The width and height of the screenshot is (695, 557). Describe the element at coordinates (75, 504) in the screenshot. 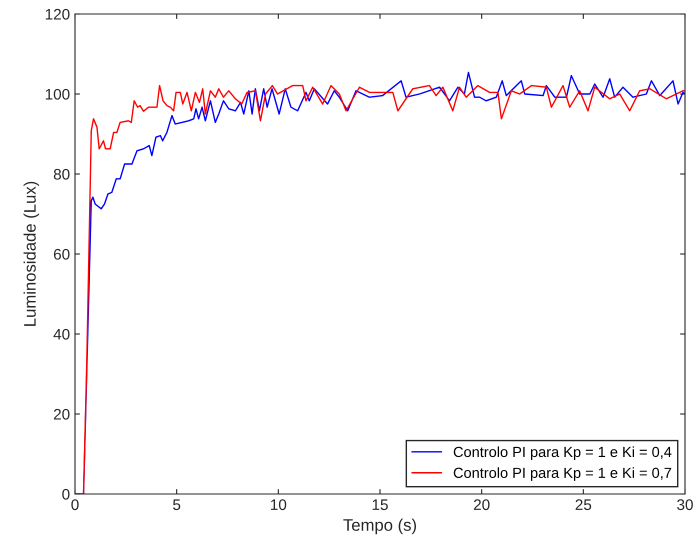

I see `x-tick-label: 0` at that location.